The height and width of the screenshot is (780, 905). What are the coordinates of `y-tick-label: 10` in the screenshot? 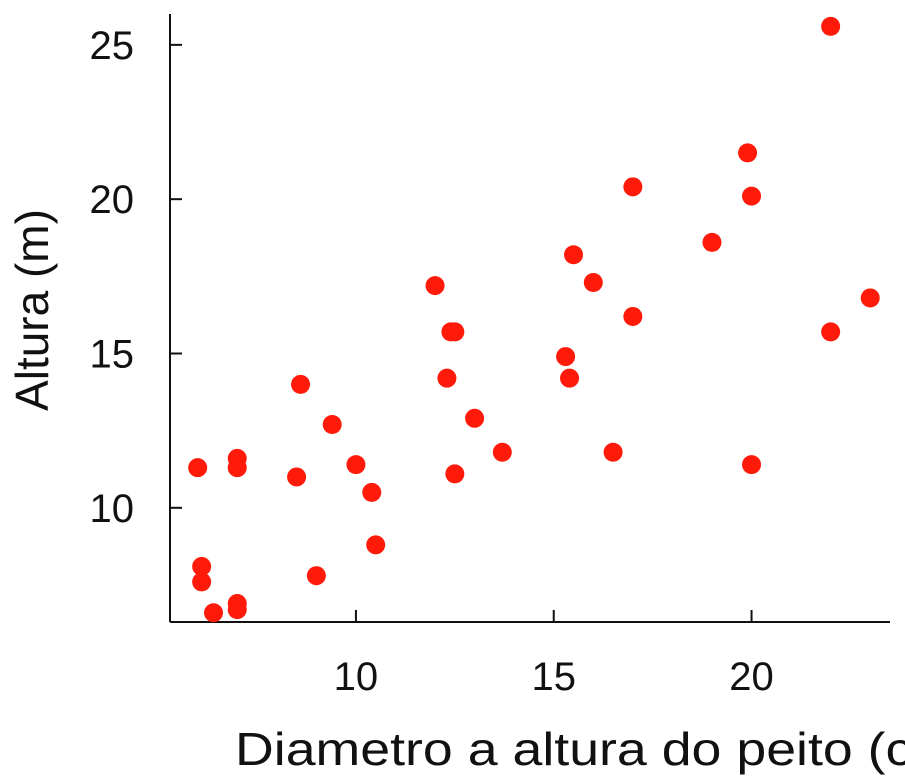 It's located at (112, 509).